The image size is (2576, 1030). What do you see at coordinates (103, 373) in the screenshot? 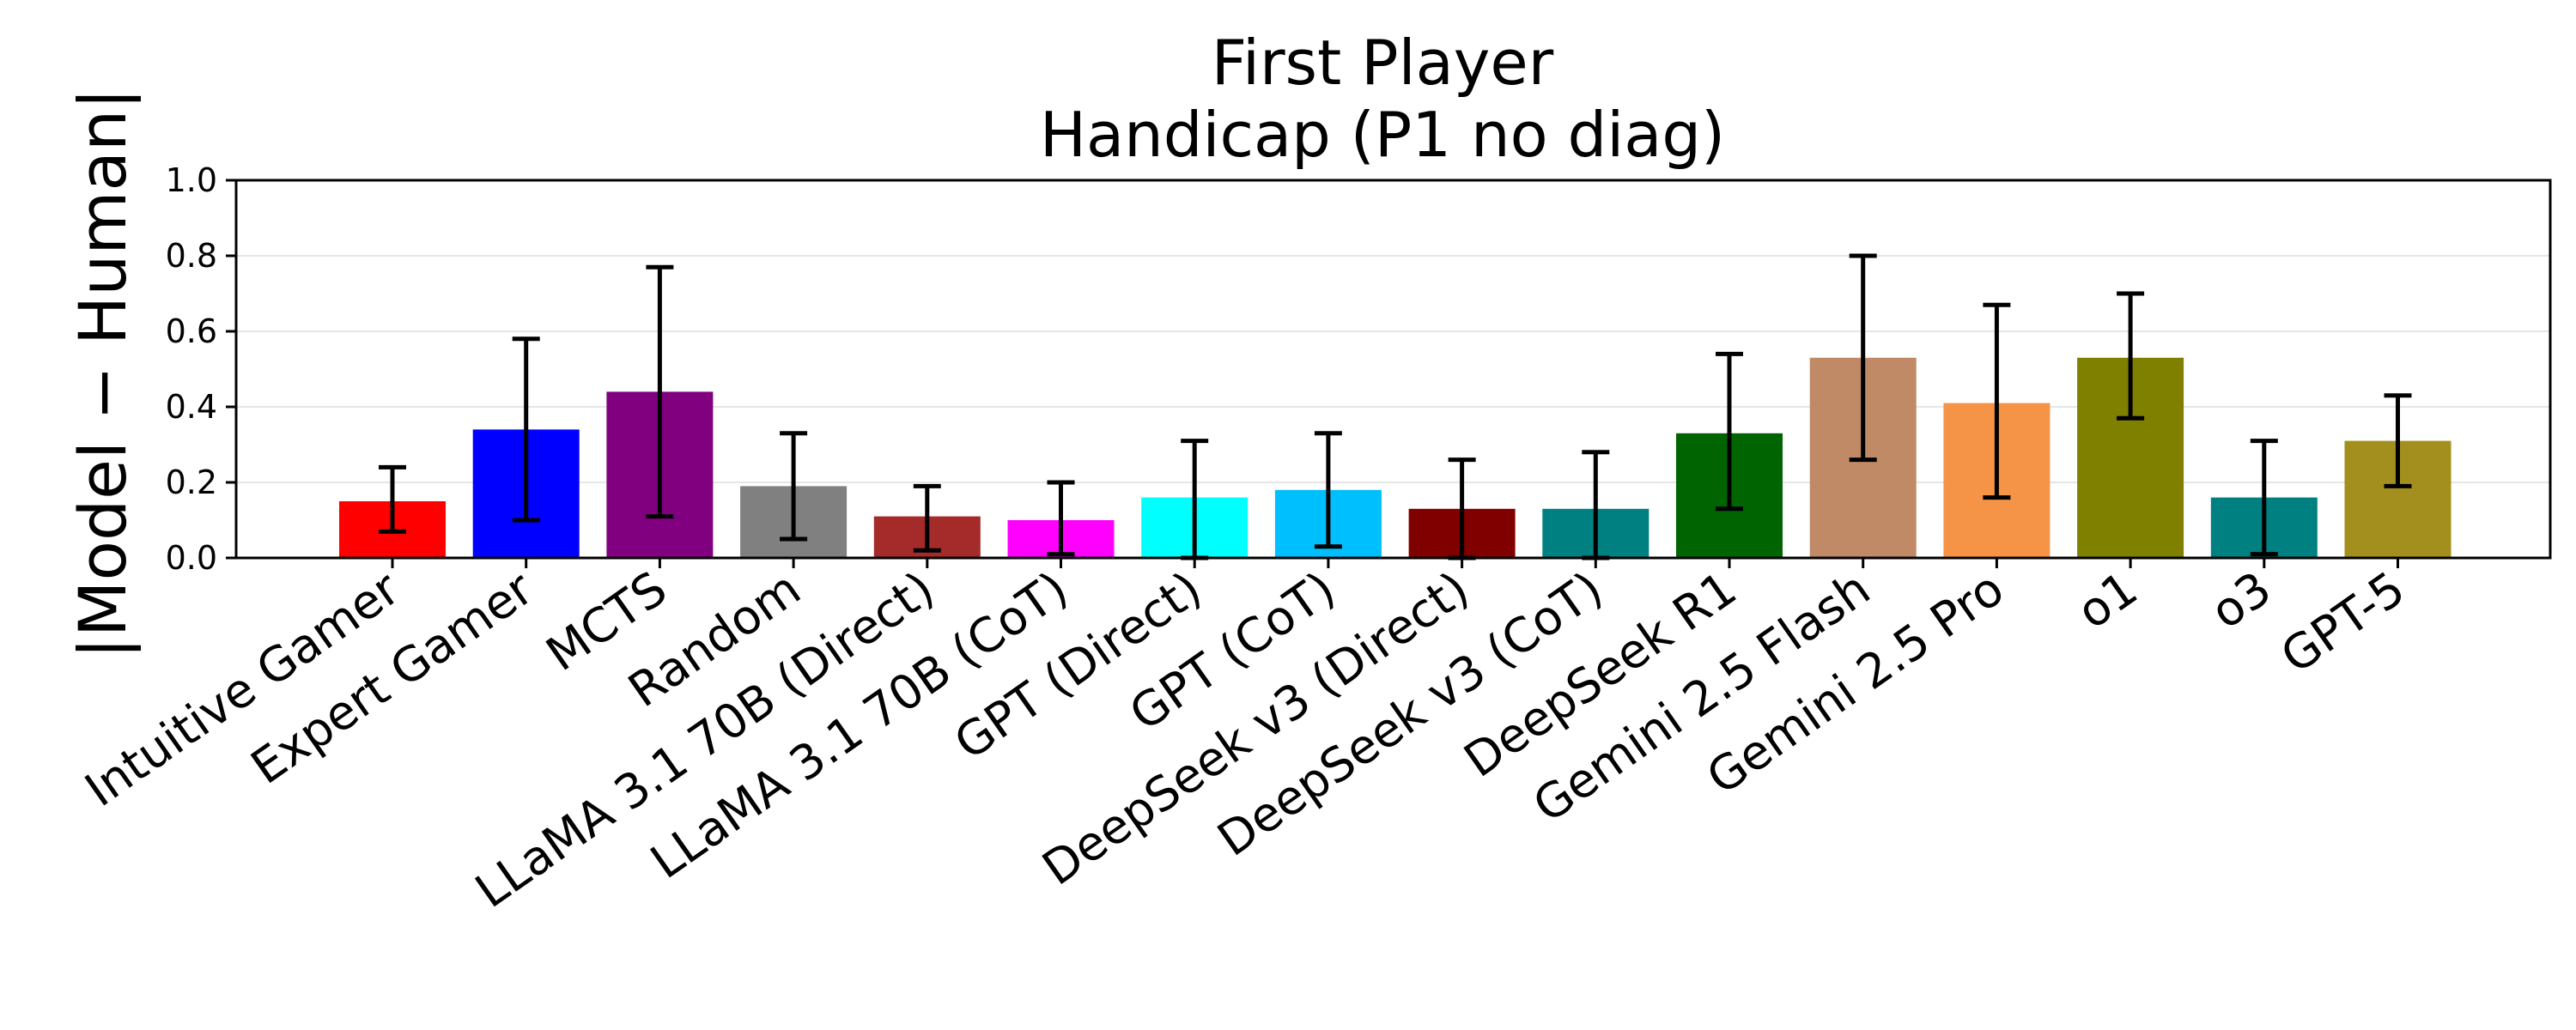
I see `y-axis-label: |Model − Human|` at bounding box center [103, 373].